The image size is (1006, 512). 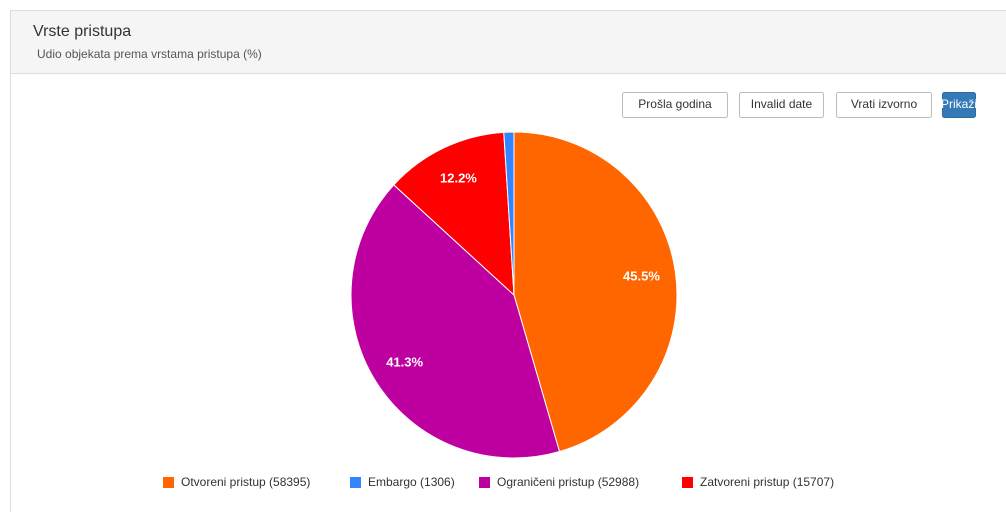 I want to click on panel-subtitle: Udio objekata prema vrstama pristupa (%), so click(x=149, y=54).